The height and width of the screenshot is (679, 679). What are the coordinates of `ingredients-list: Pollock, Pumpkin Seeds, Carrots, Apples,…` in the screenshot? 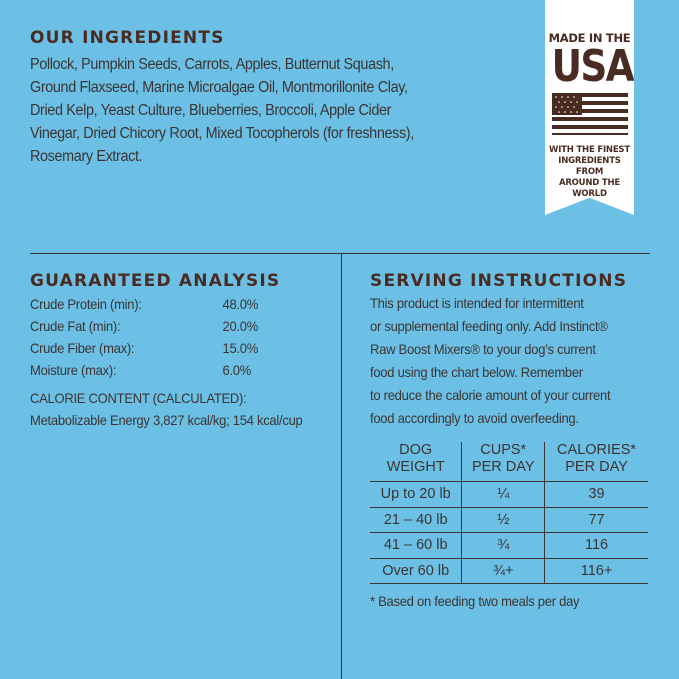 It's located at (236, 110).